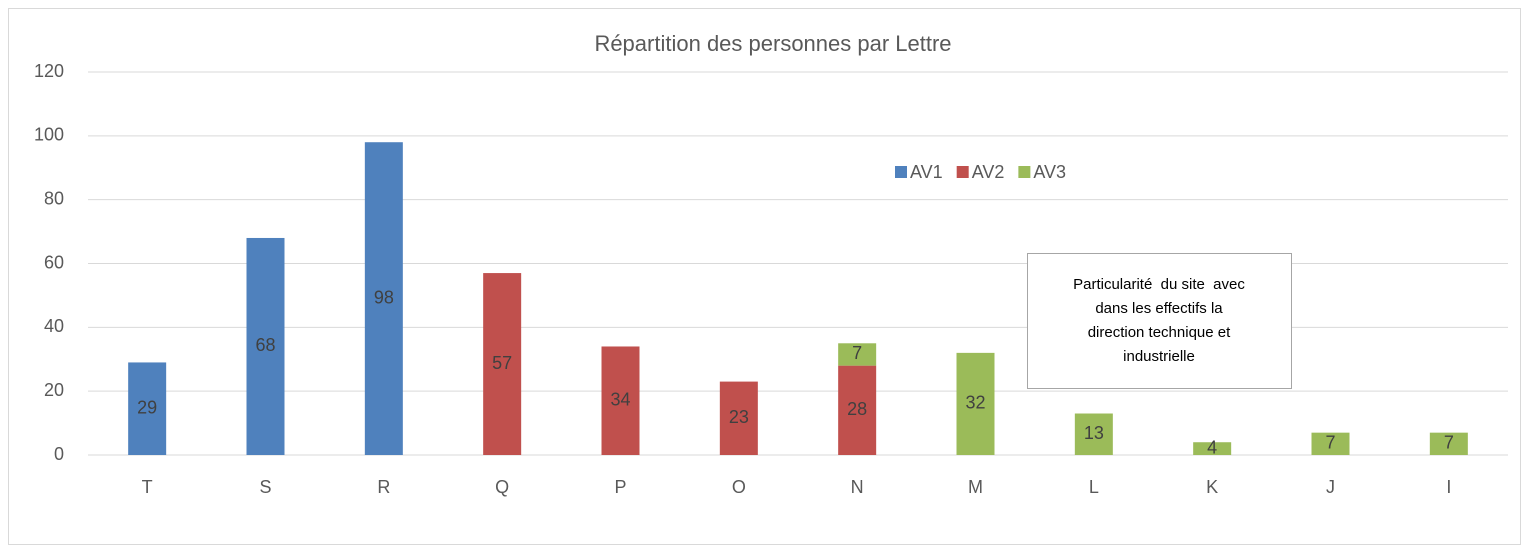 The width and height of the screenshot is (1522, 546). Describe the element at coordinates (1330, 487) in the screenshot. I see `x-tick-label: J` at that location.